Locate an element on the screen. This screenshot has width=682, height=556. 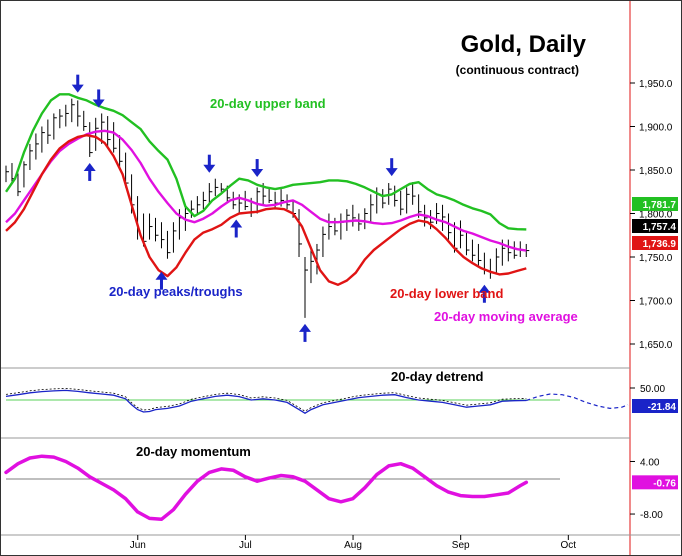
moving-average-label: 20-day moving average is located at coordinates (506, 316).